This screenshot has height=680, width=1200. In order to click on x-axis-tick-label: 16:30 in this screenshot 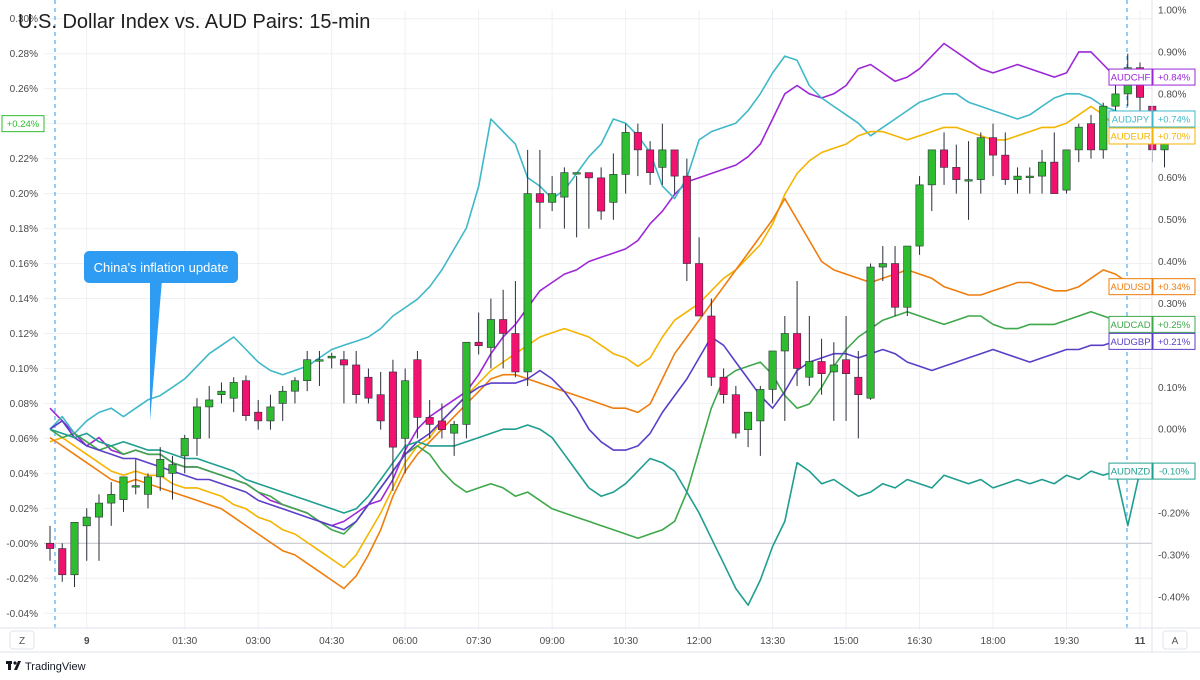, I will do `click(919, 641)`.